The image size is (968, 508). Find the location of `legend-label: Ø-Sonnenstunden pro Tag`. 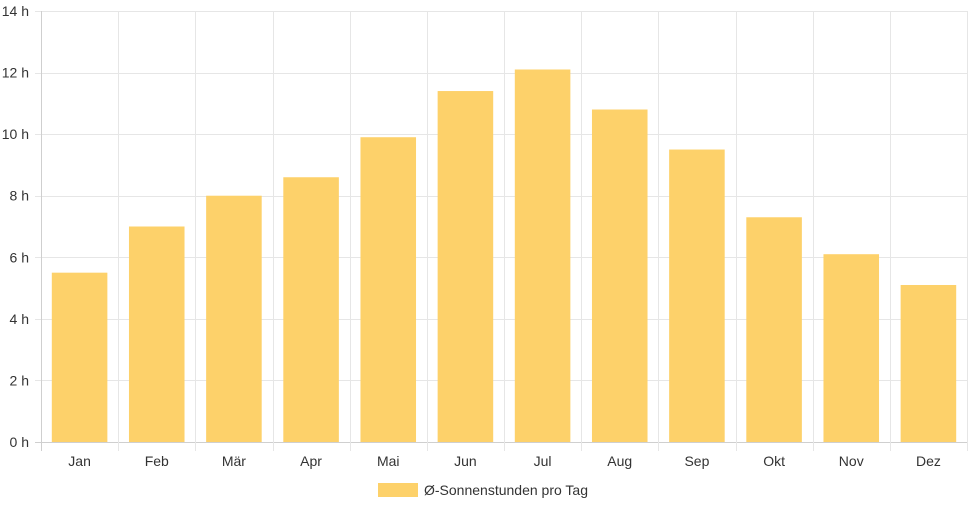

legend-label: Ø-Sonnenstunden pro Tag is located at coordinates (506, 490).